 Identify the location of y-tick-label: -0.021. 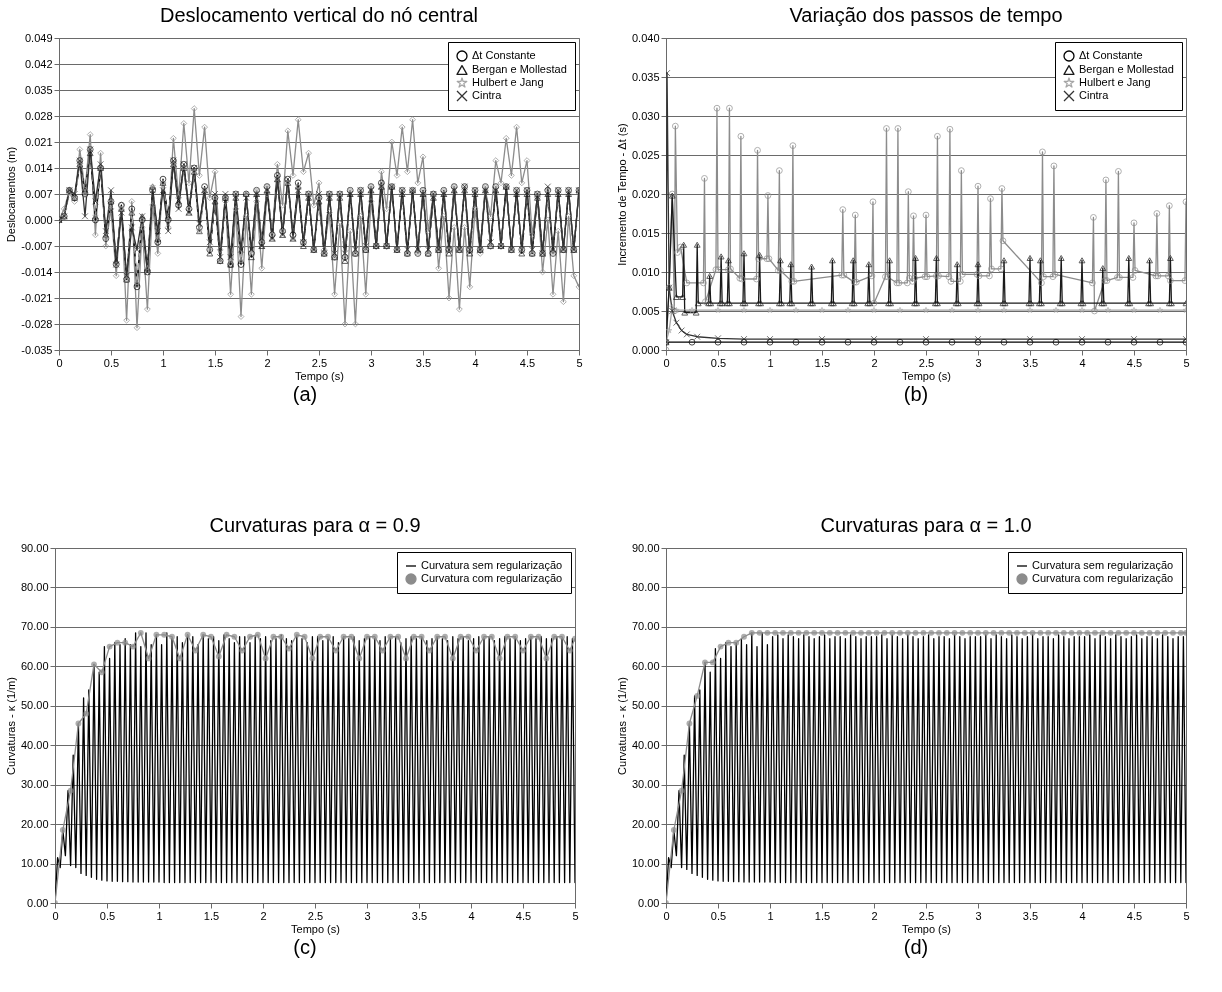
(37, 297).